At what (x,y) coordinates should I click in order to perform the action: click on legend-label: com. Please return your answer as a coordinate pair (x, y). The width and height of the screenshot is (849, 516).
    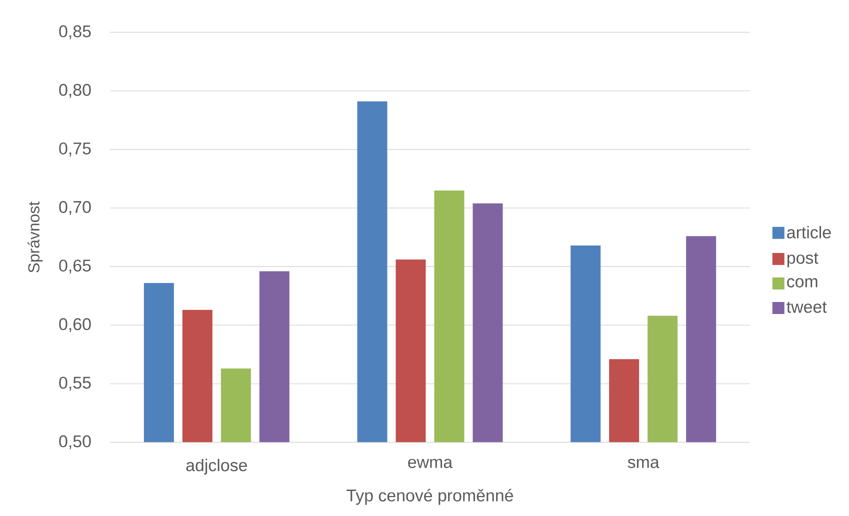
    Looking at the image, I should click on (802, 283).